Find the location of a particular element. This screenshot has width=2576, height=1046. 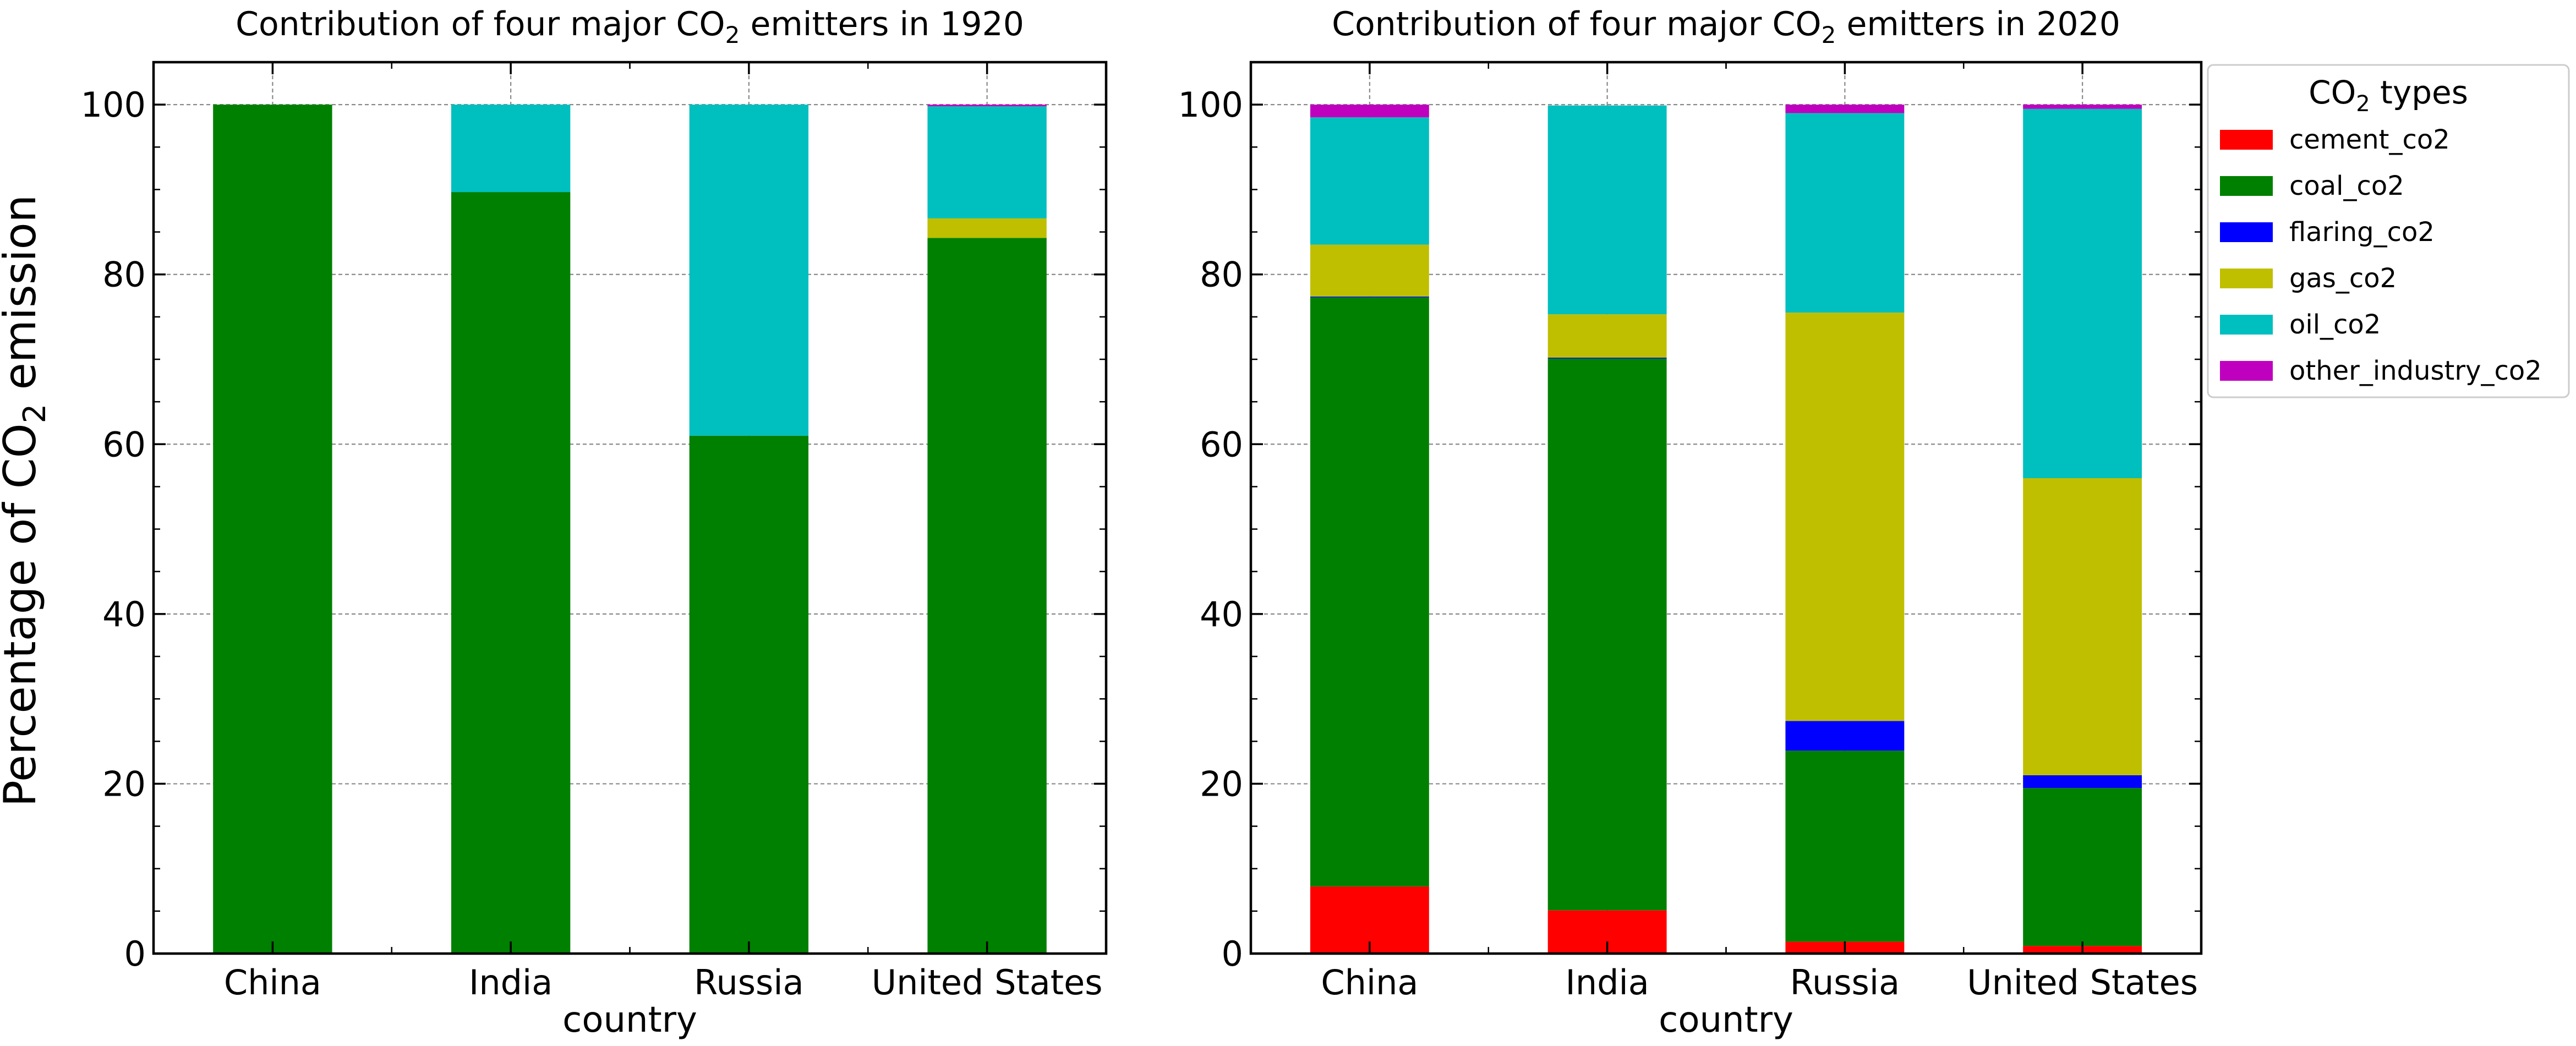

legend-label: oil_co2 is located at coordinates (2335, 324).